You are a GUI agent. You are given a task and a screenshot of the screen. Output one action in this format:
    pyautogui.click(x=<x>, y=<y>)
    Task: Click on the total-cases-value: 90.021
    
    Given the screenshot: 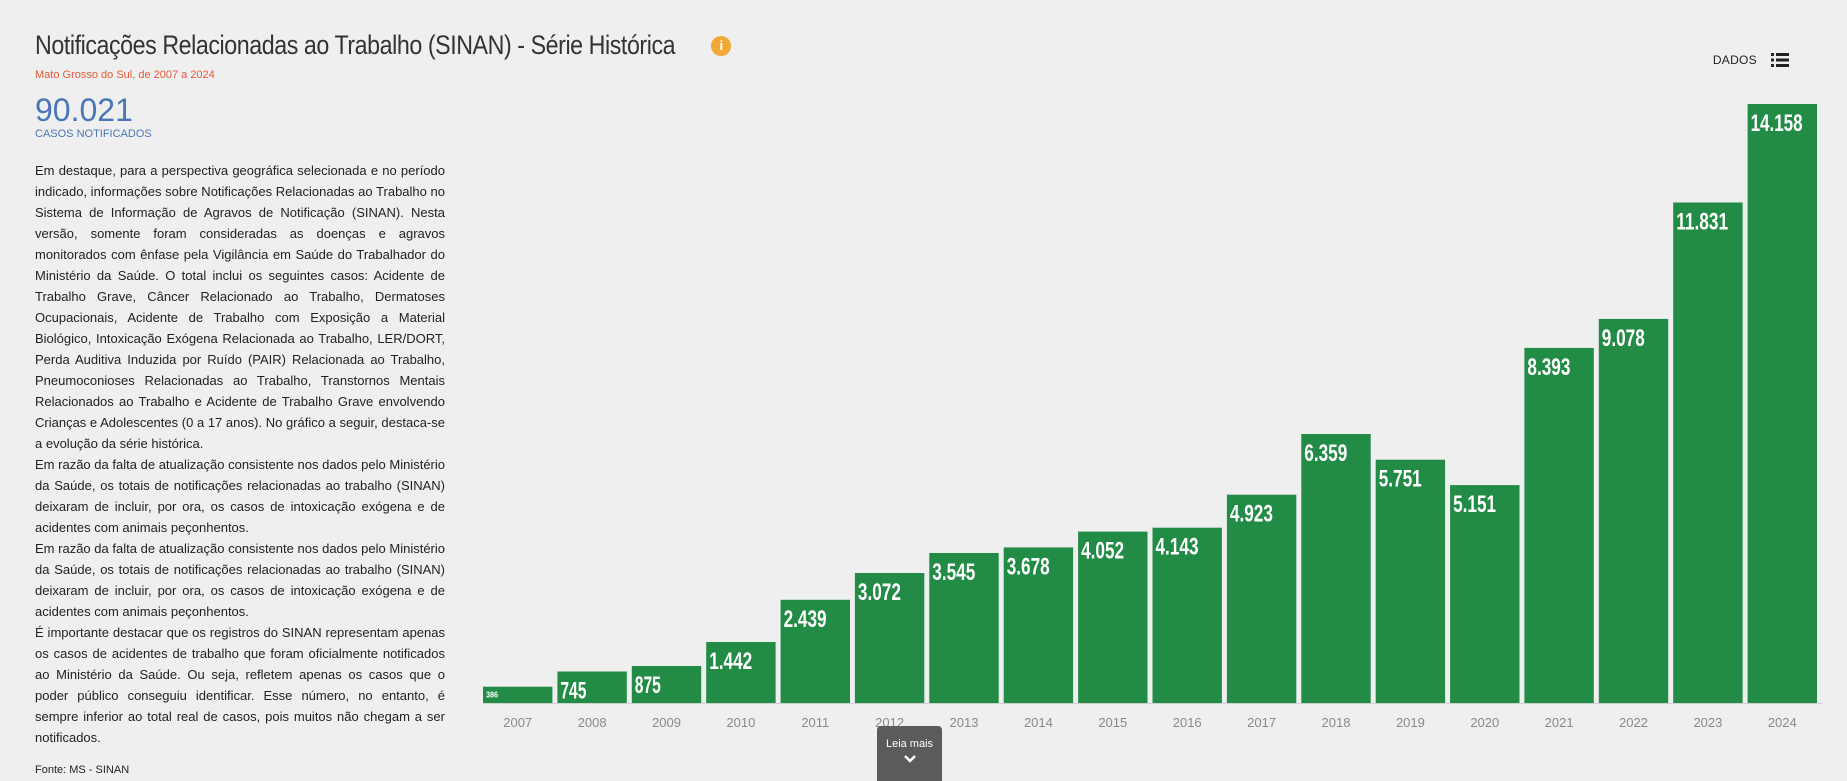 What is the action you would take?
    pyautogui.click(x=84, y=110)
    